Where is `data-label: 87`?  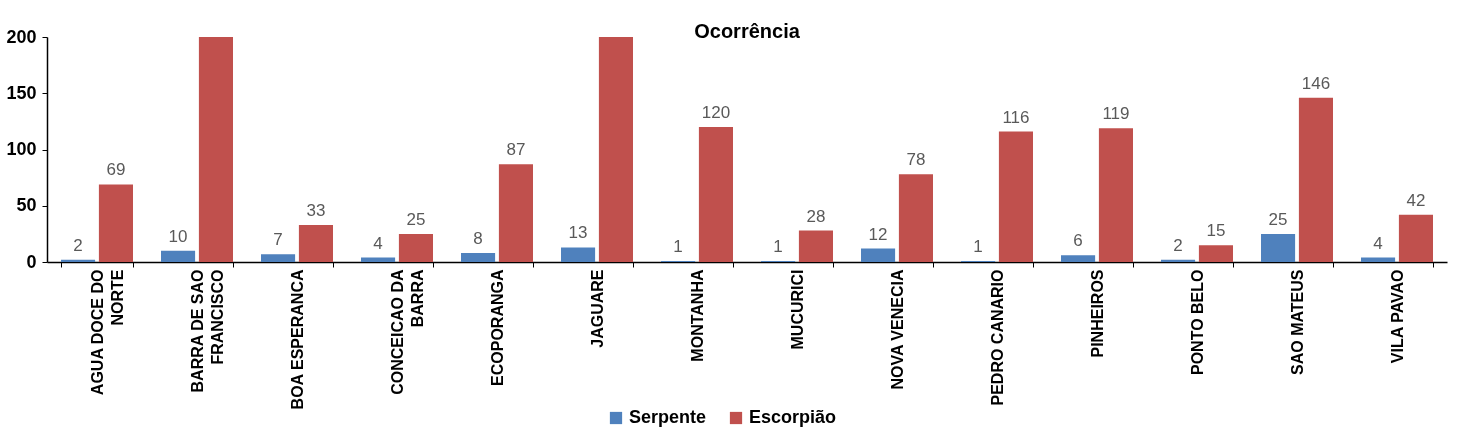 data-label: 87 is located at coordinates (516, 150).